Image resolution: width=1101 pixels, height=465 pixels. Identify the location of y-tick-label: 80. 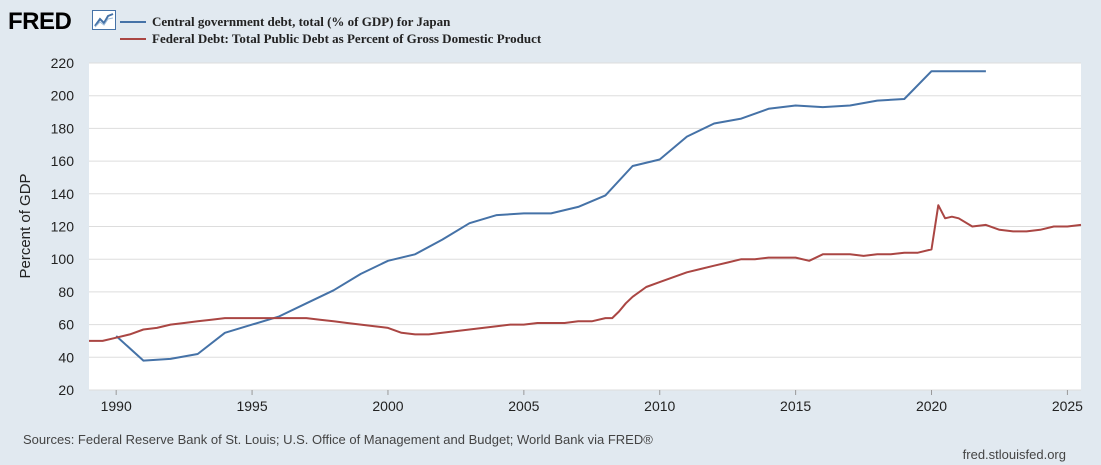
(66, 292).